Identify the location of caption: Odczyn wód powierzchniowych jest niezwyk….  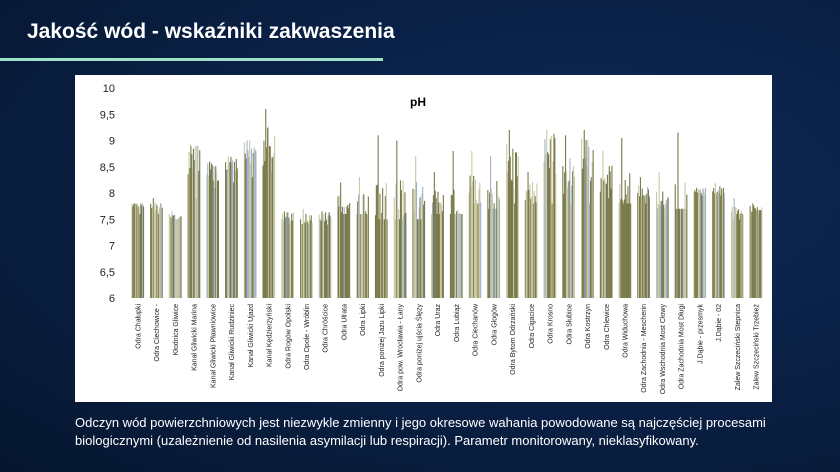
(420, 431).